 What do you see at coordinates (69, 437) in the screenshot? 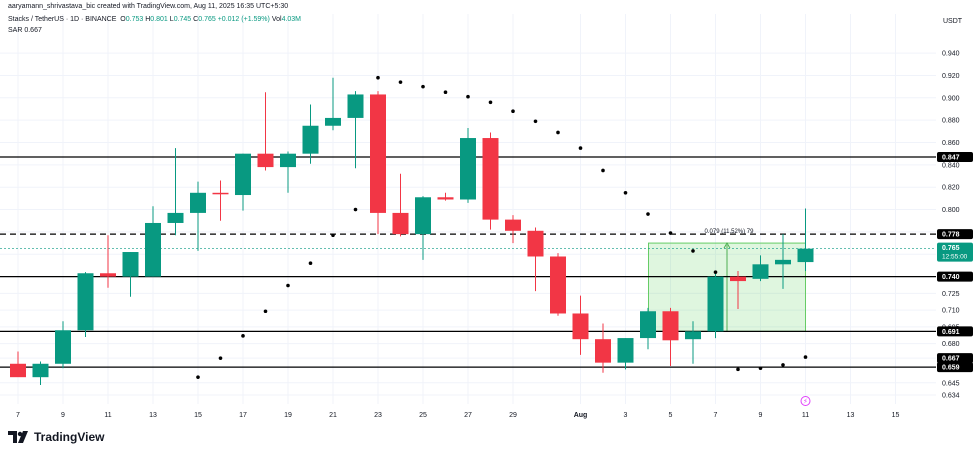
I see `tradingview-logo-text: TradingView` at bounding box center [69, 437].